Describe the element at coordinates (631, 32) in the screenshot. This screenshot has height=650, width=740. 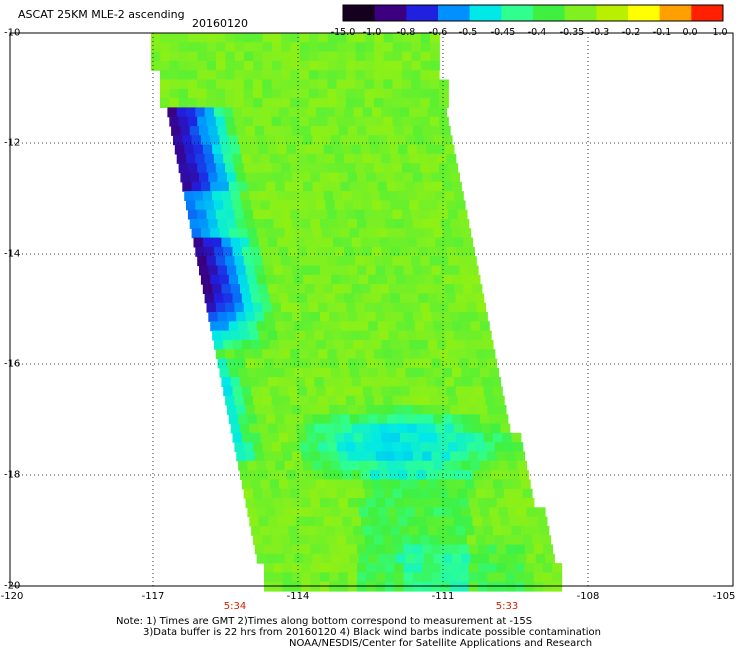
I see `colorbar-label: -0.2` at that location.